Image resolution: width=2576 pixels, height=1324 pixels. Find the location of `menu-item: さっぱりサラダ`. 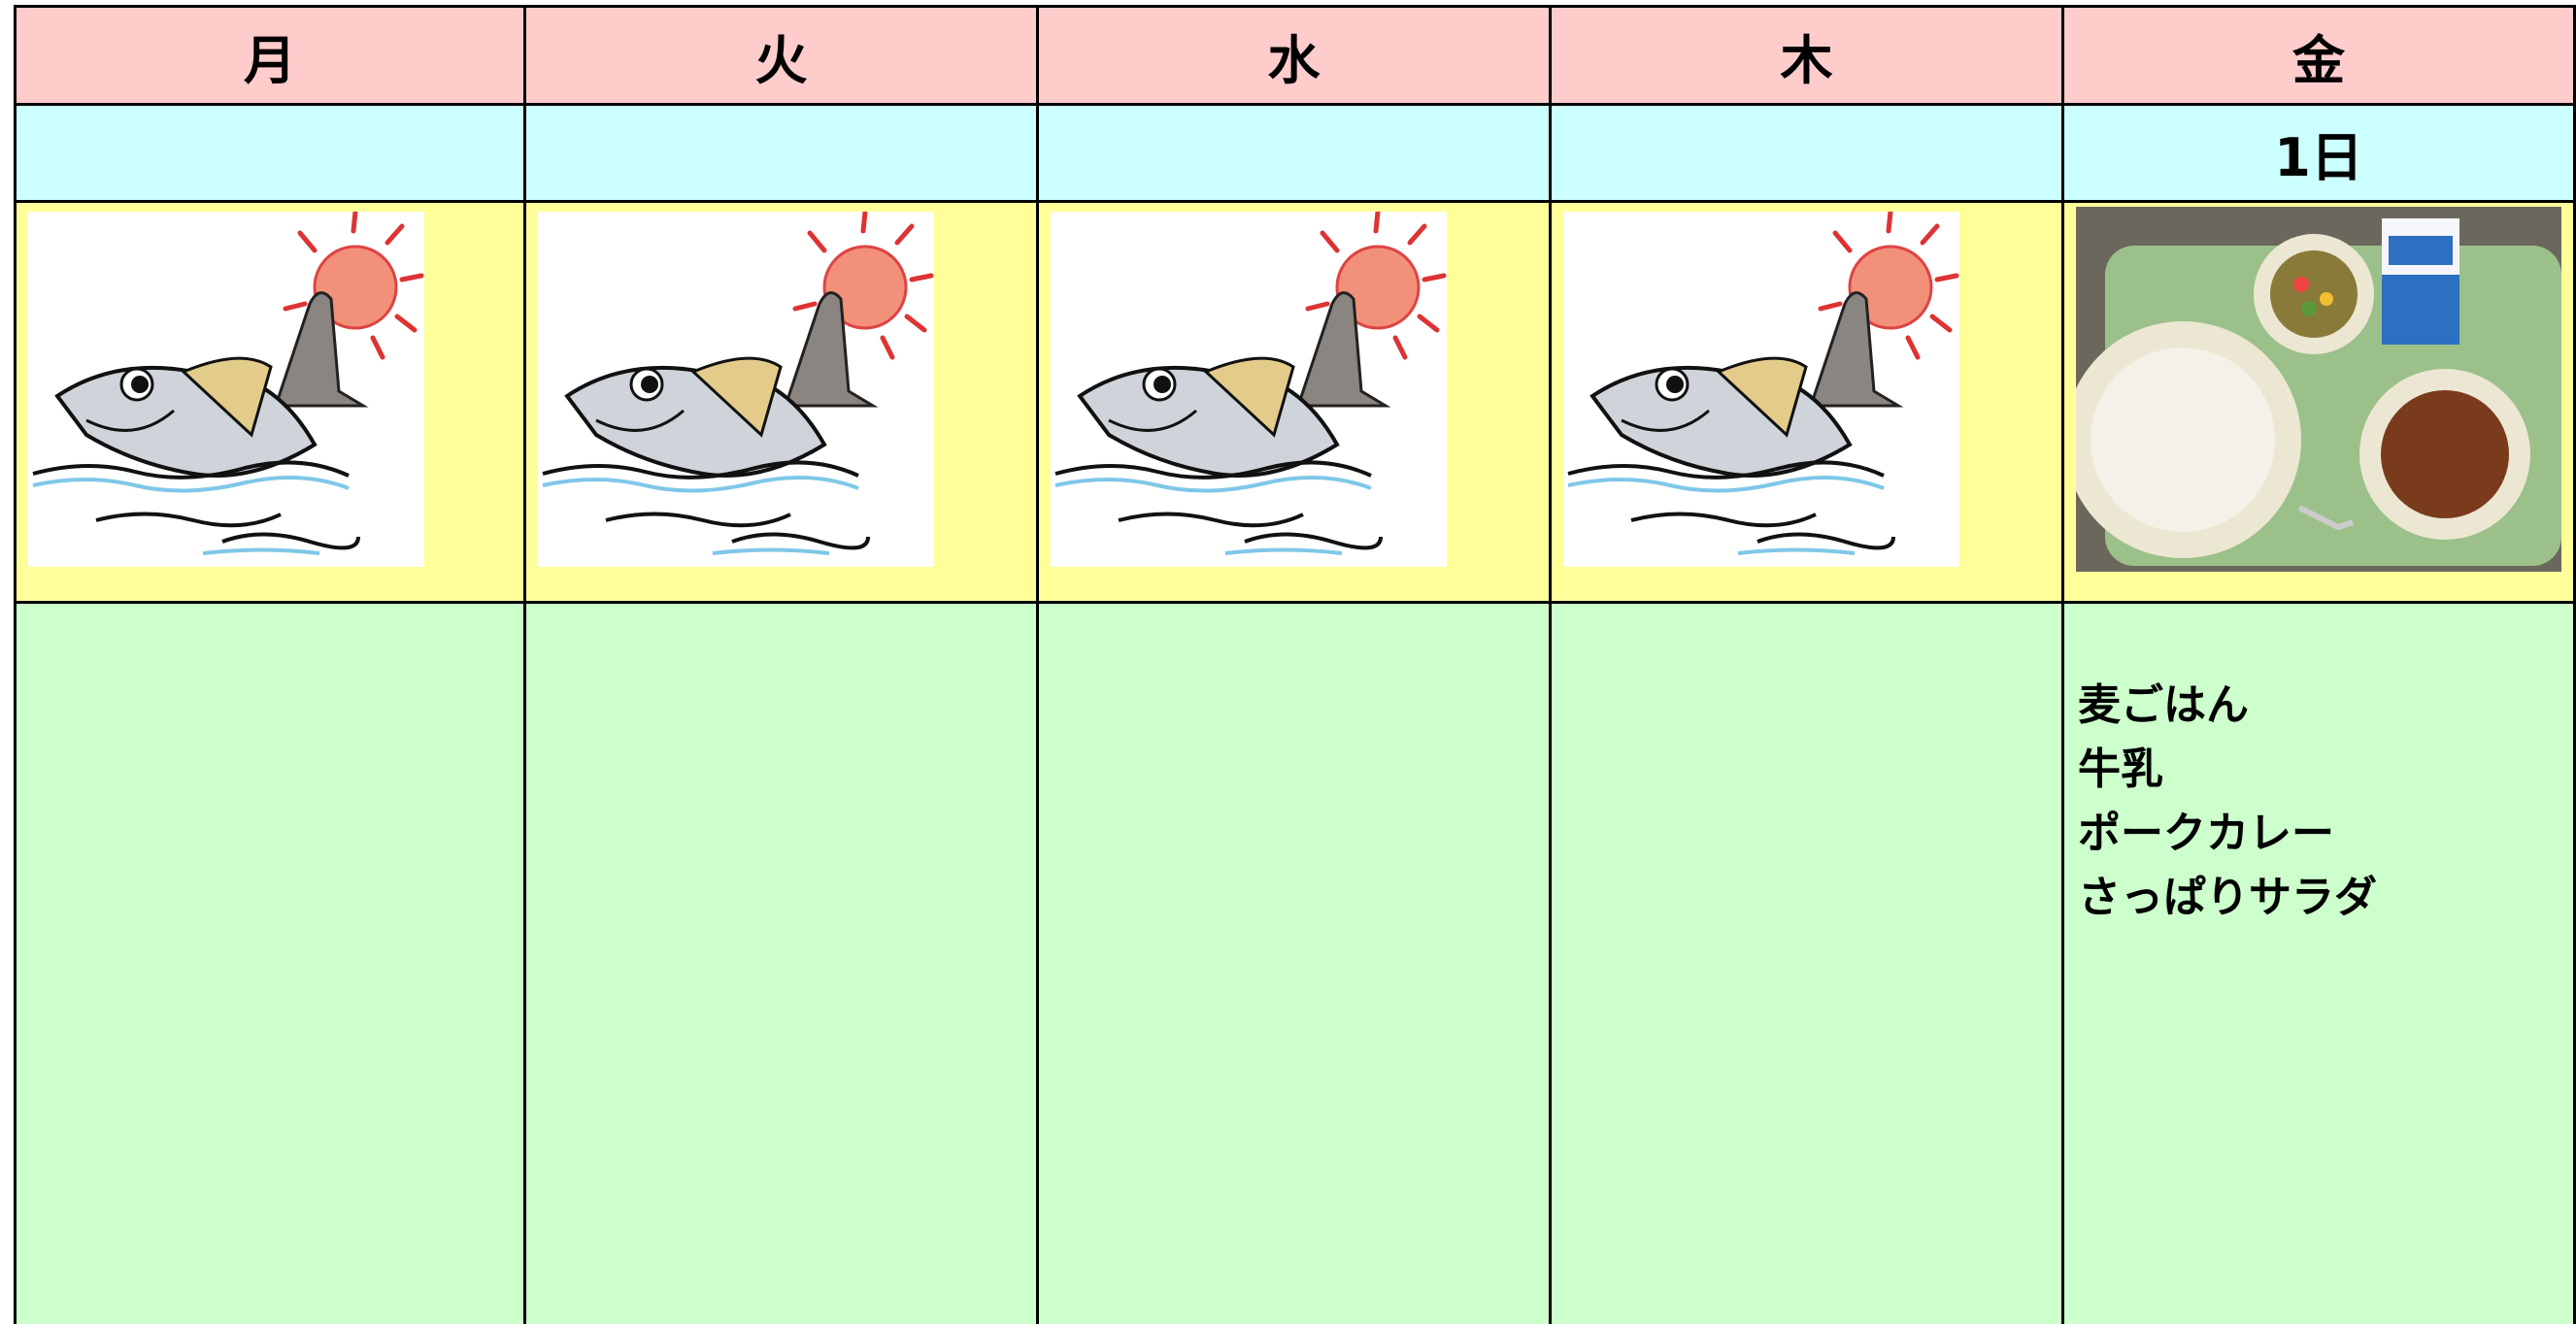

menu-item: さっぱりサラダ is located at coordinates (2228, 897).